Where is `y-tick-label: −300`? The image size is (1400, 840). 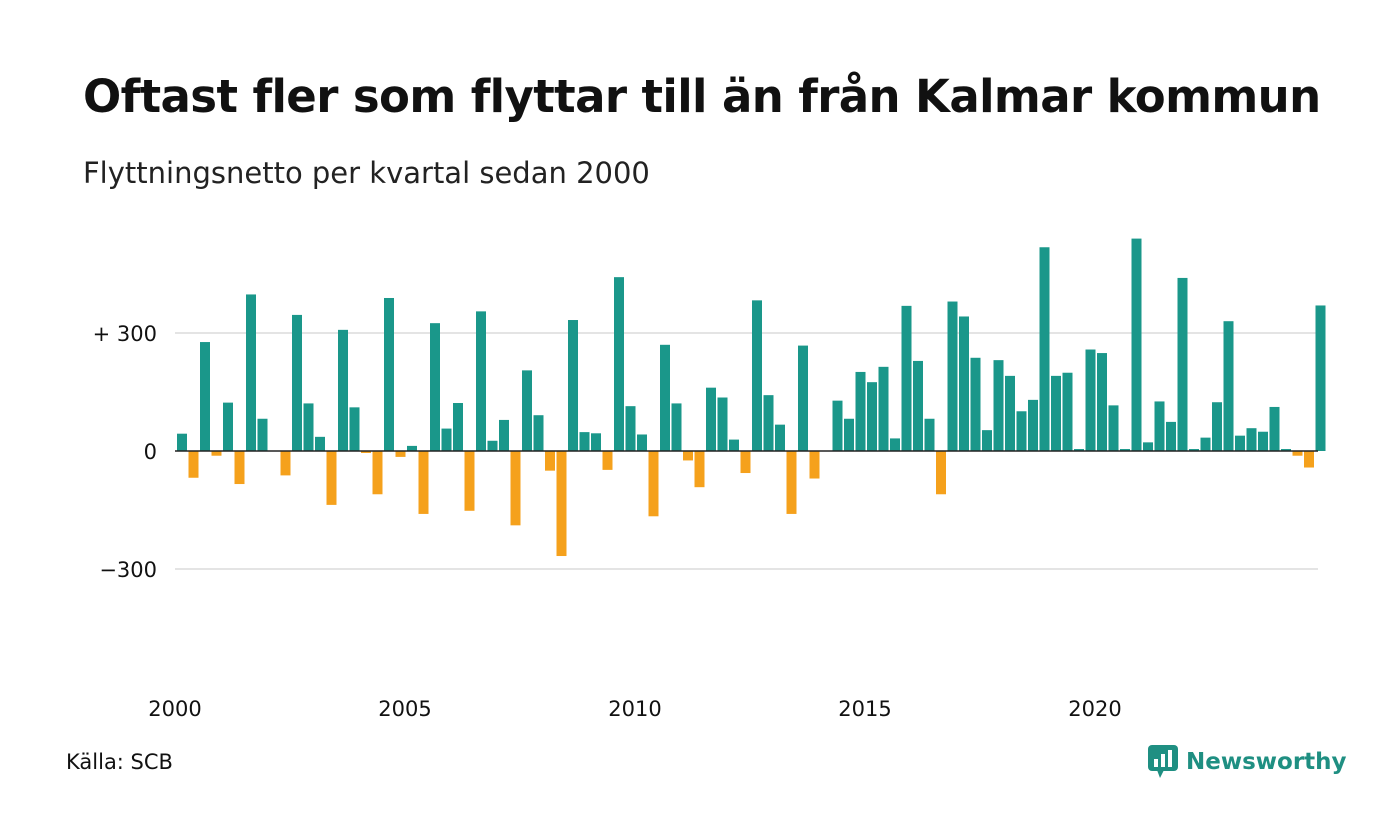
y-tick-label: −300 is located at coordinates (128, 570).